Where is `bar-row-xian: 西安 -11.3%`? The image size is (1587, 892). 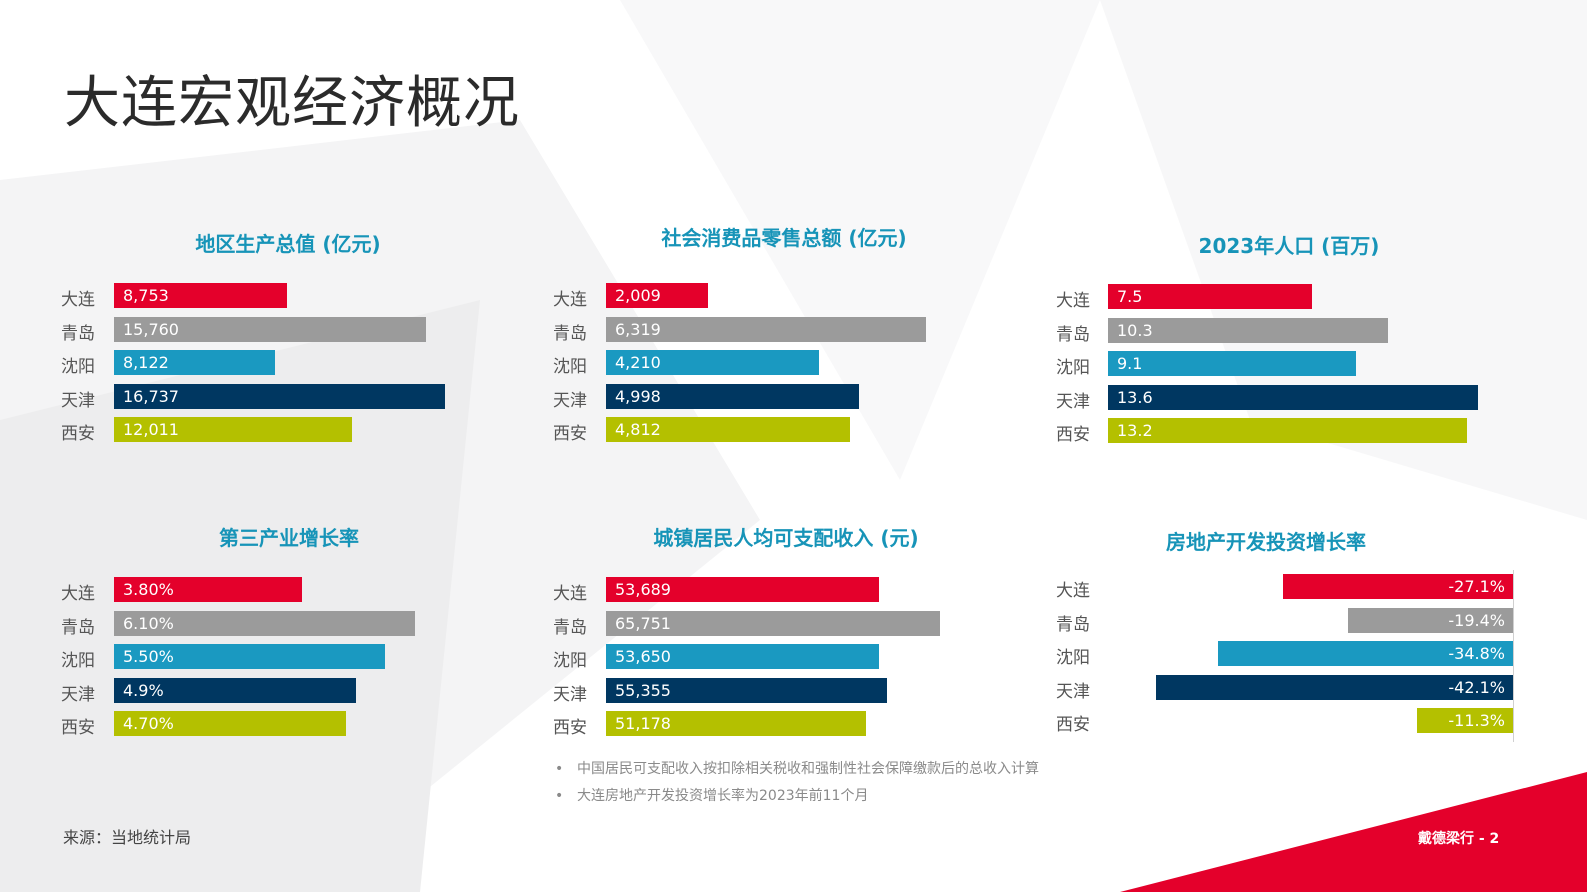
bar-row-xian: 西安 -11.3% is located at coordinates (1292, 721).